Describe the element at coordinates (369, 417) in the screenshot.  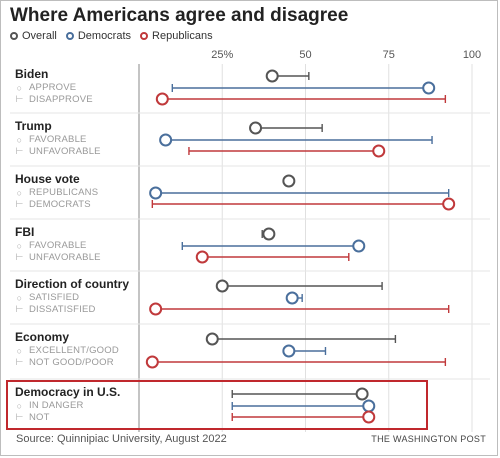
I see `democracy-in-u-s-republicans-dot` at that location.